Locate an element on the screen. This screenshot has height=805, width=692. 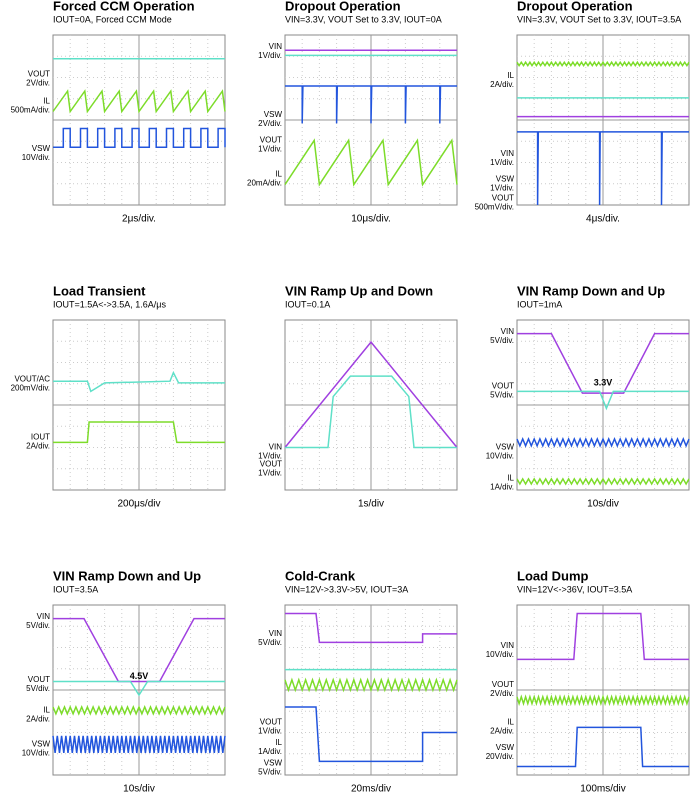
panel-title: Cold-Crank is located at coordinates (320, 575).